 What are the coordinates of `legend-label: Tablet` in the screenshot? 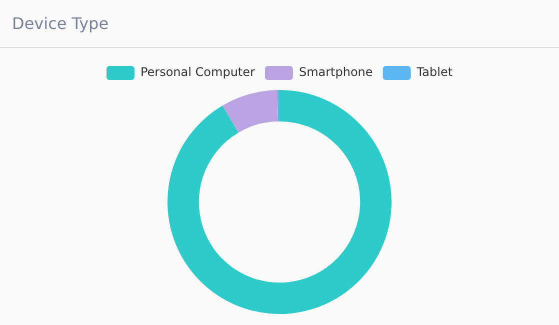 It's located at (434, 72).